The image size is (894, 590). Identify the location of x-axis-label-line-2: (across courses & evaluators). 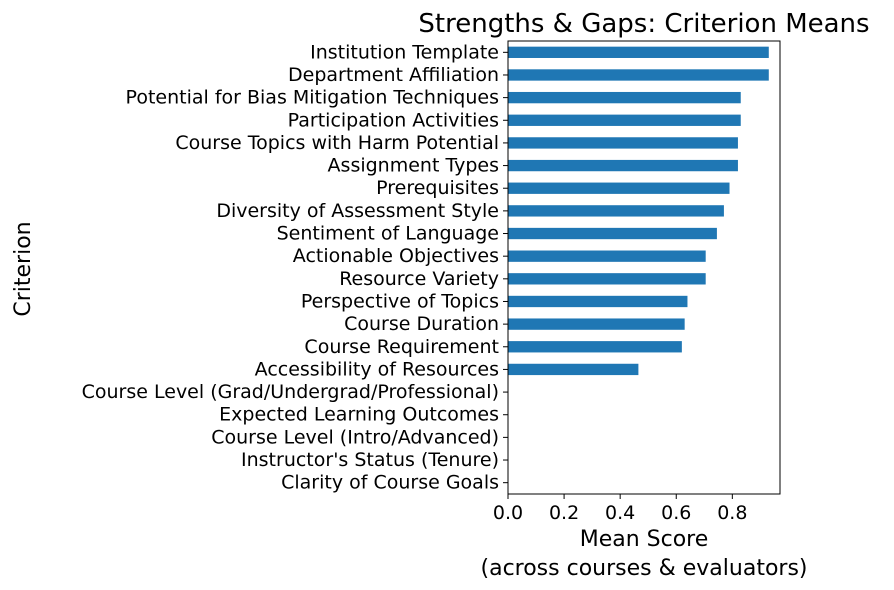
(644, 568).